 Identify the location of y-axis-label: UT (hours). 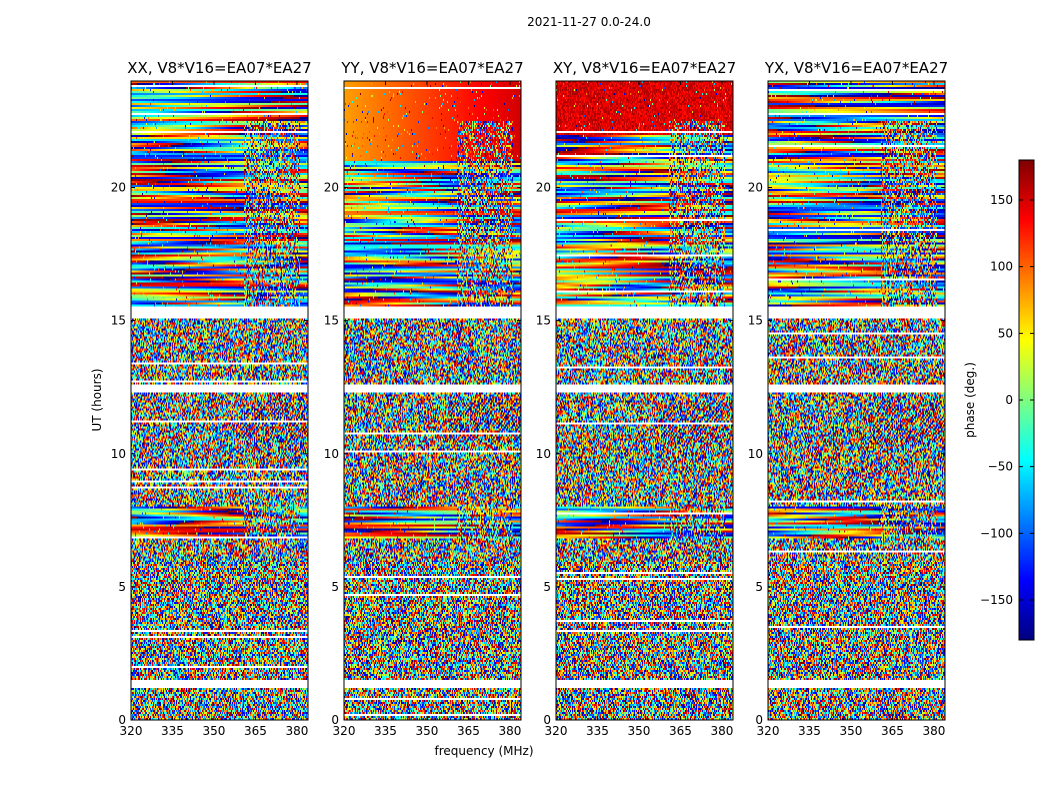
(97, 399).